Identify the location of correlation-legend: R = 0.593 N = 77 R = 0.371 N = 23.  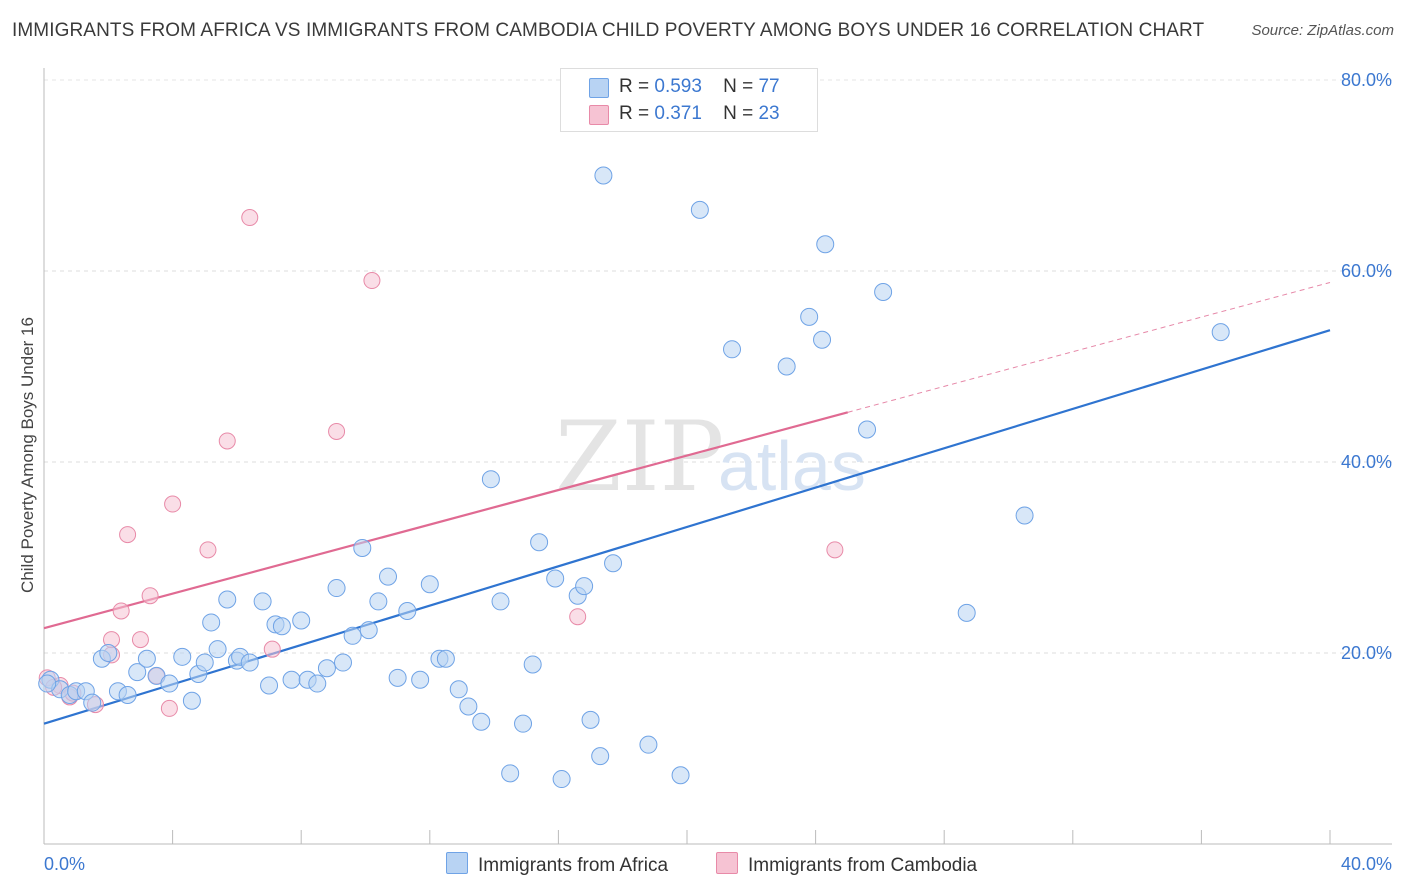
(689, 100).